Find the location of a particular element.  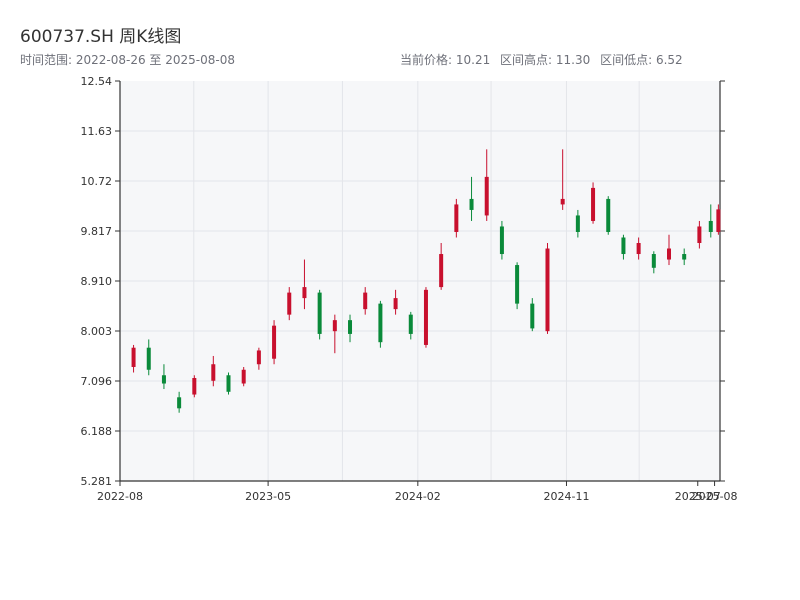

x-tick-label: 2024-11 is located at coordinates (566, 496).